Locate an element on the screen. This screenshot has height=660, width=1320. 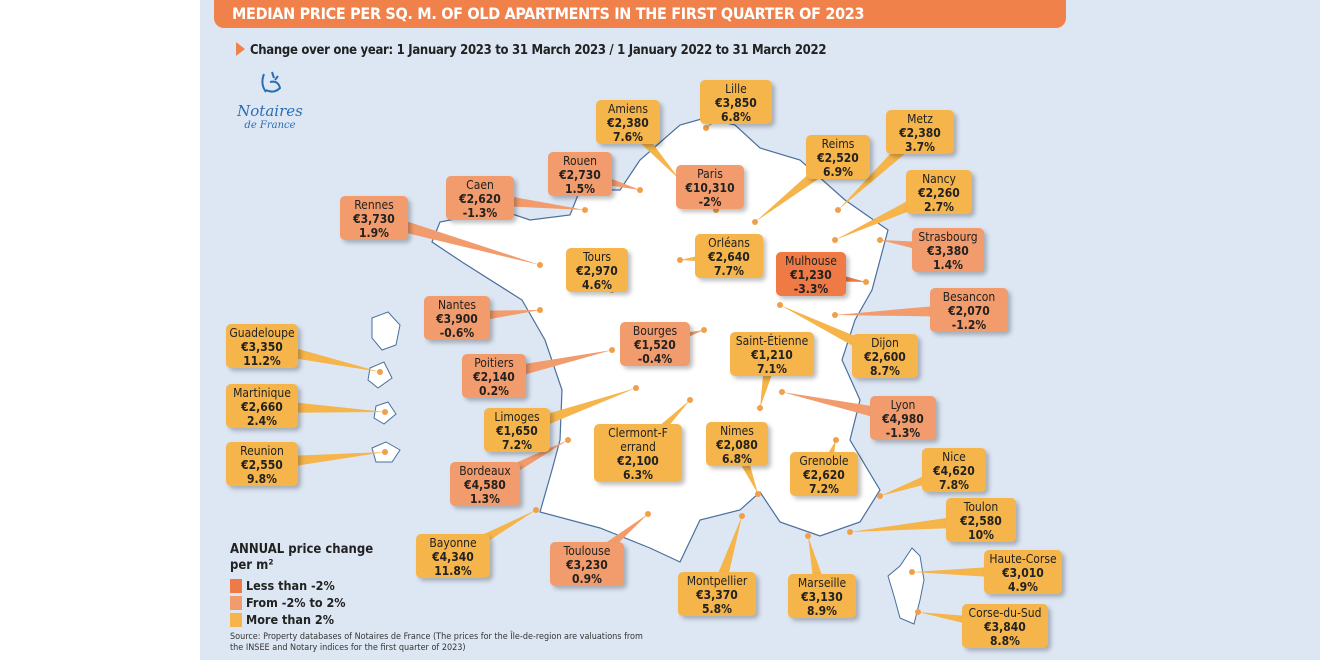
corsica is located at coordinates (906, 586).